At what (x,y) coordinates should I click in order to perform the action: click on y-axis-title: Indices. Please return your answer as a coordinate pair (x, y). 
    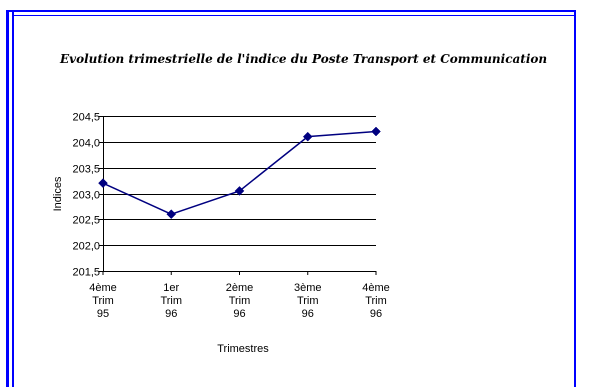
    Looking at the image, I should click on (58, 193).